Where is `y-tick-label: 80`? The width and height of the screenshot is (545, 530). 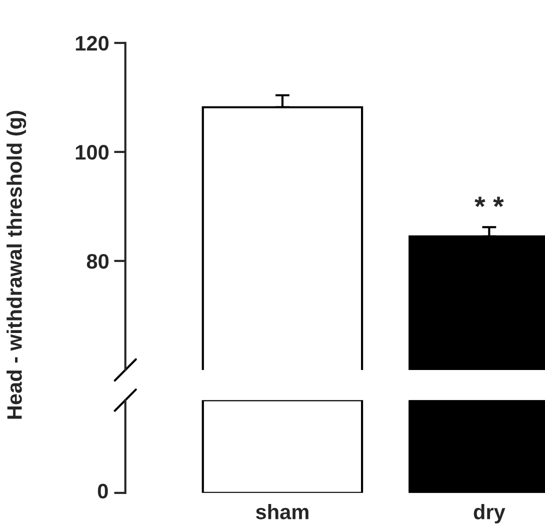
y-tick-label: 80 is located at coordinates (97, 261).